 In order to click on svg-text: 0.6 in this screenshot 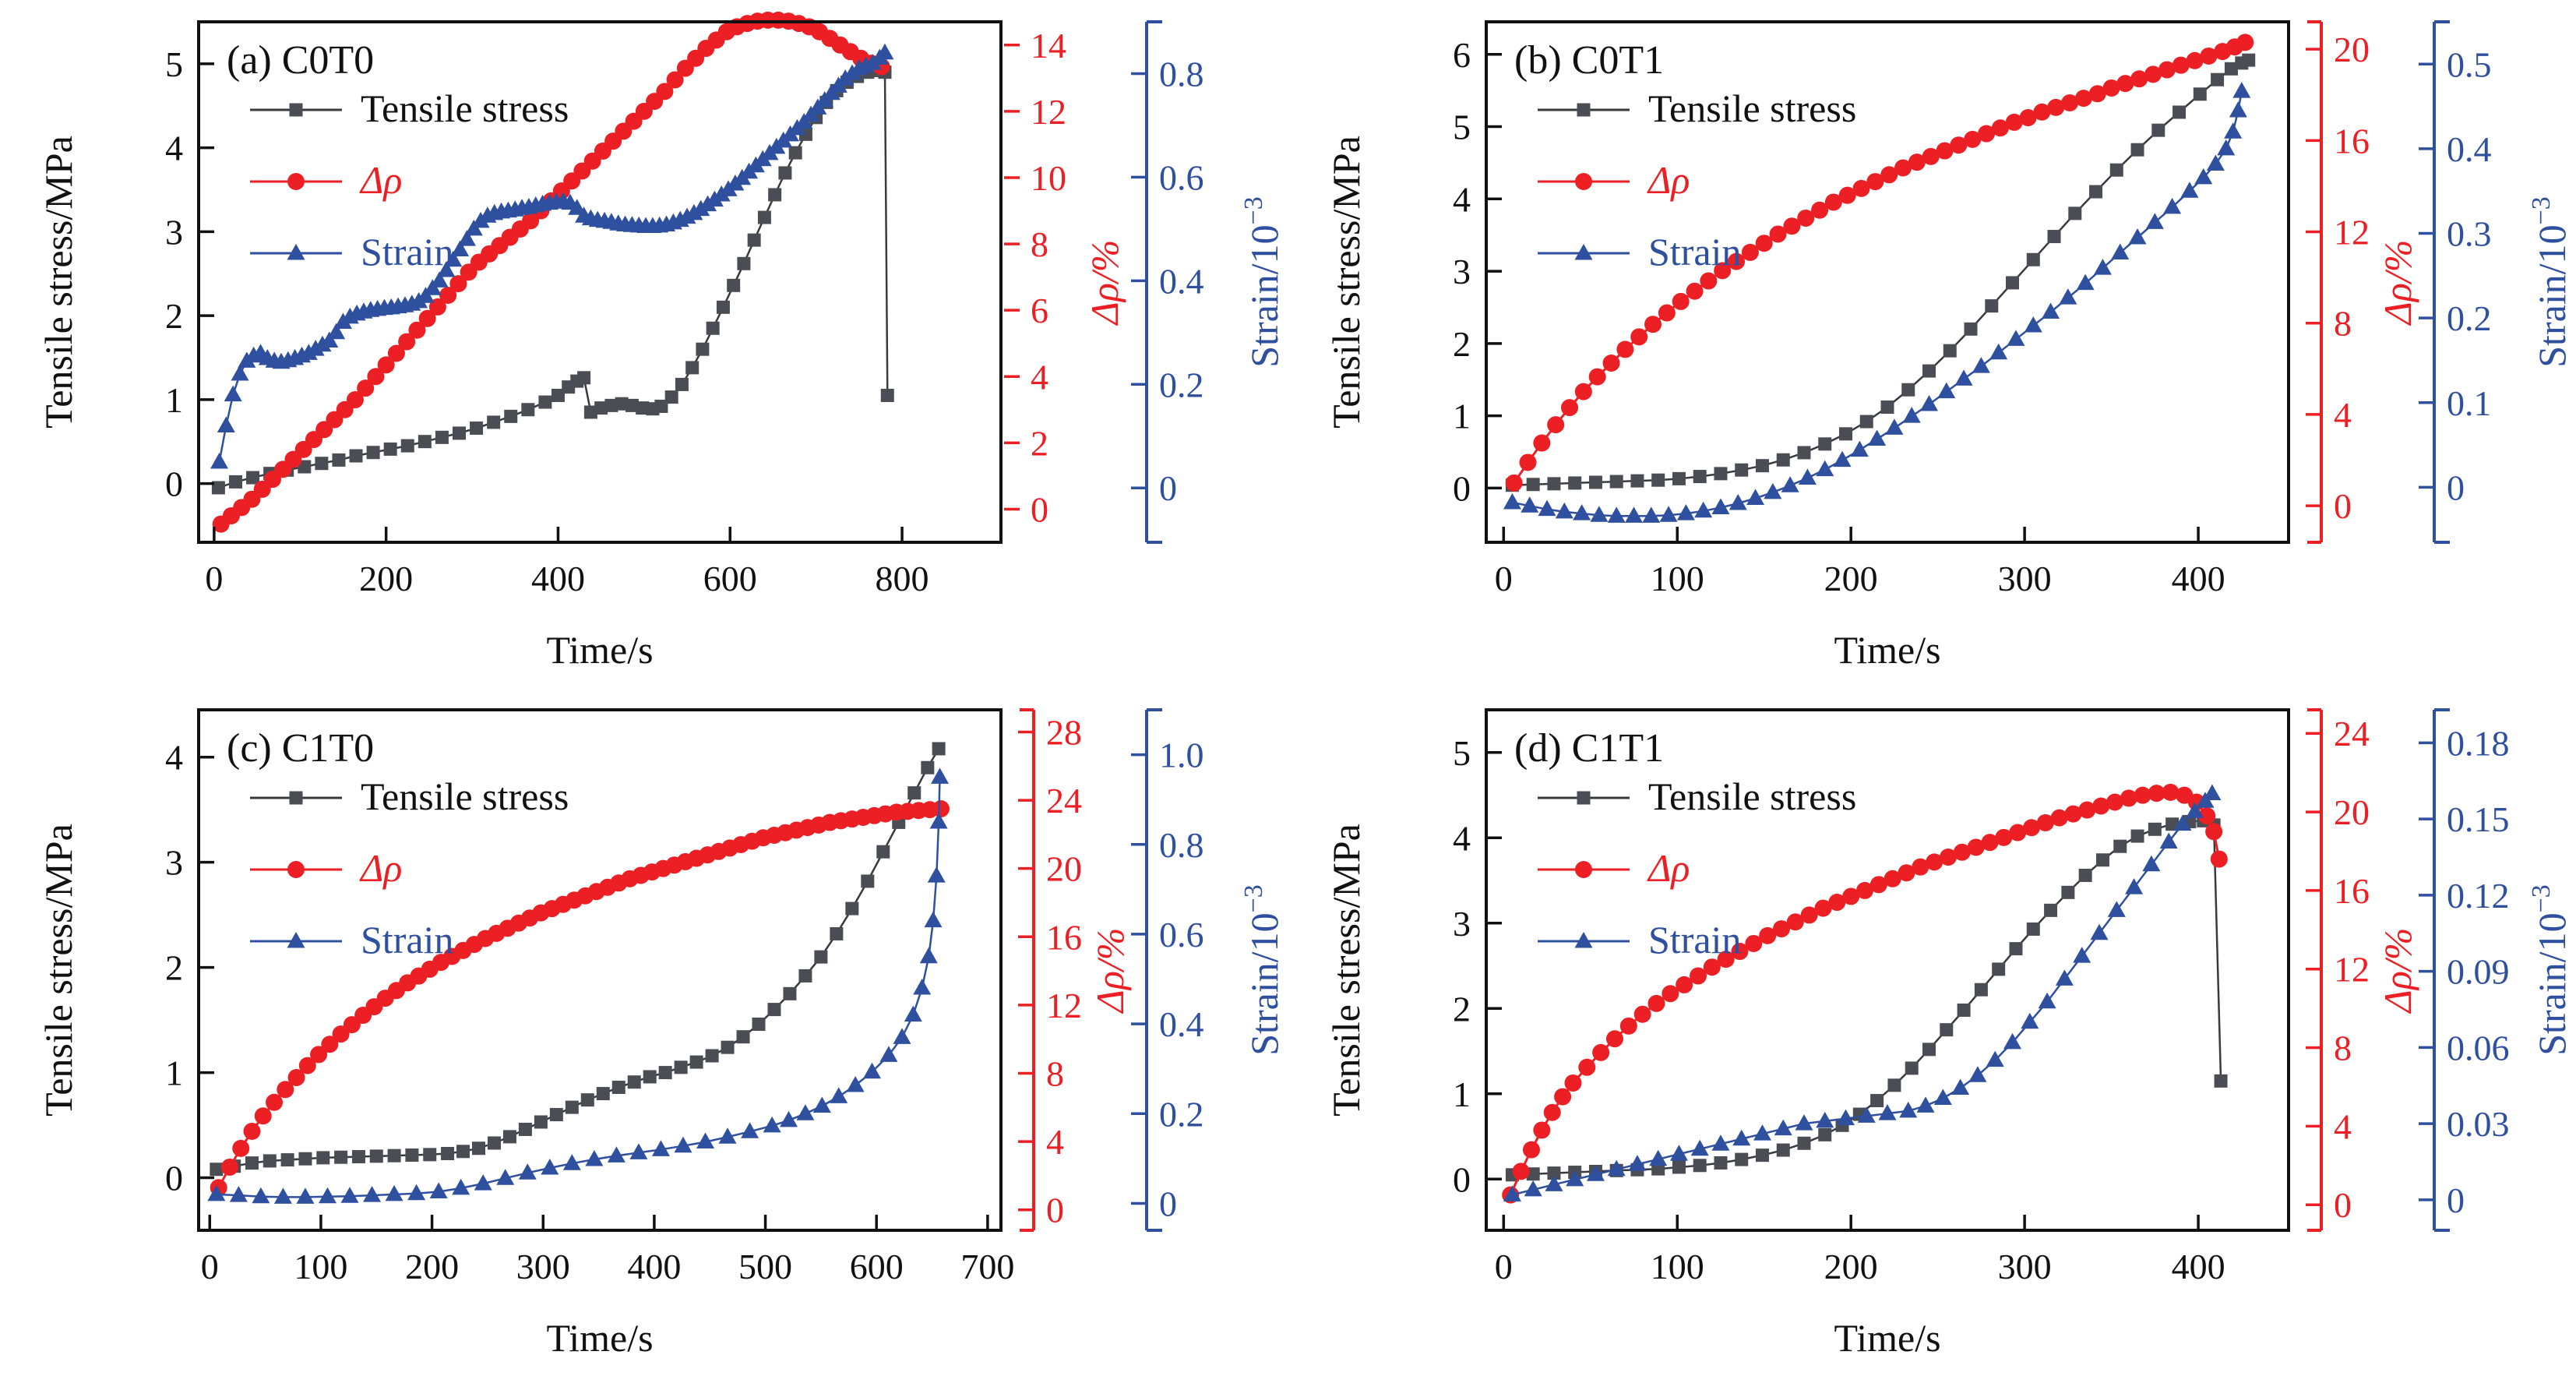, I will do `click(1181, 177)`.